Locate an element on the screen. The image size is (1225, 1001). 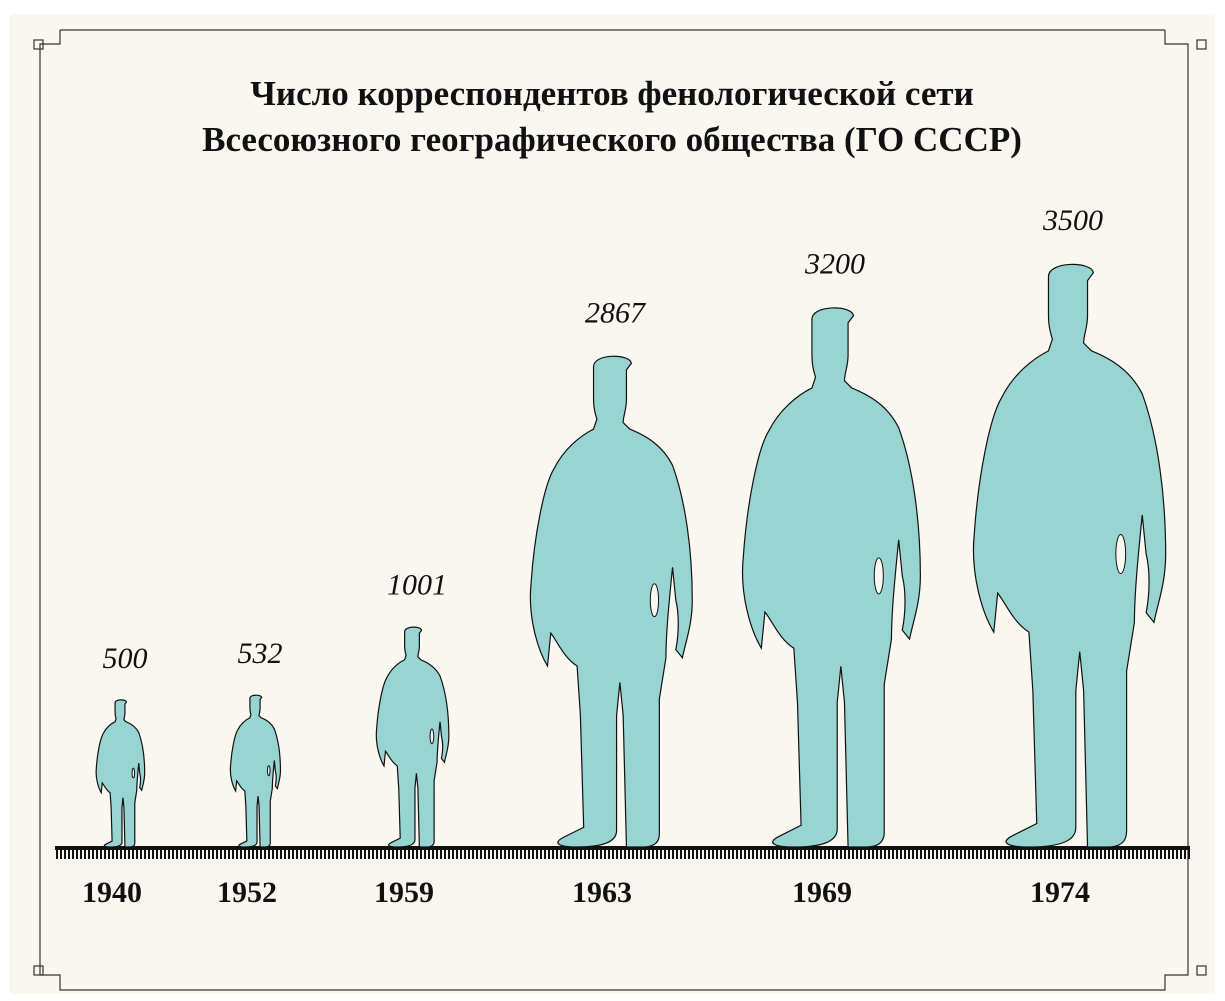
value-label: 2867 is located at coordinates (616, 312).